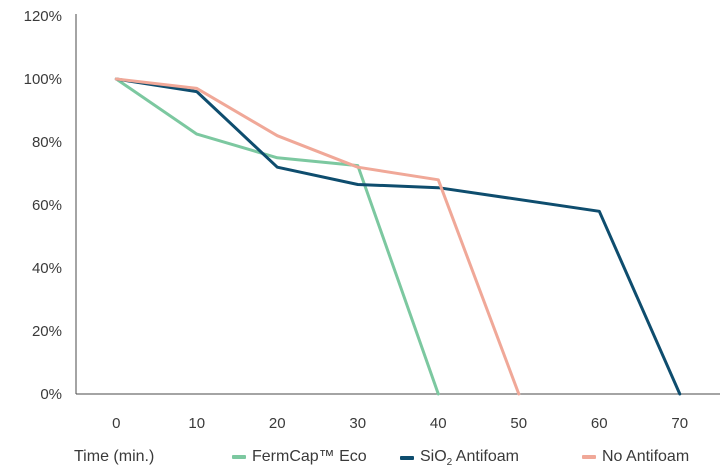  What do you see at coordinates (407, 458) in the screenshot?
I see `legend-swatch-sio2` at bounding box center [407, 458].